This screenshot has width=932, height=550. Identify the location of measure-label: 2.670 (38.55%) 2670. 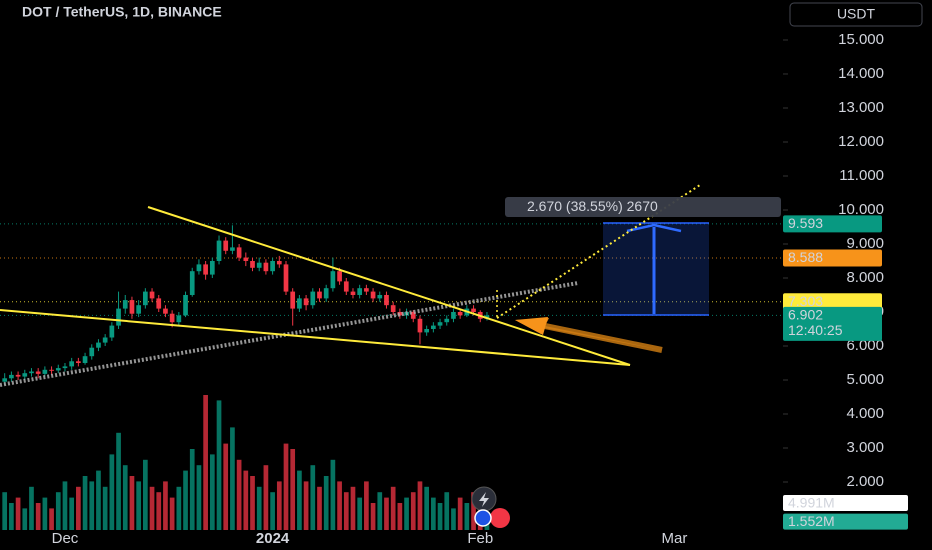
(592, 206).